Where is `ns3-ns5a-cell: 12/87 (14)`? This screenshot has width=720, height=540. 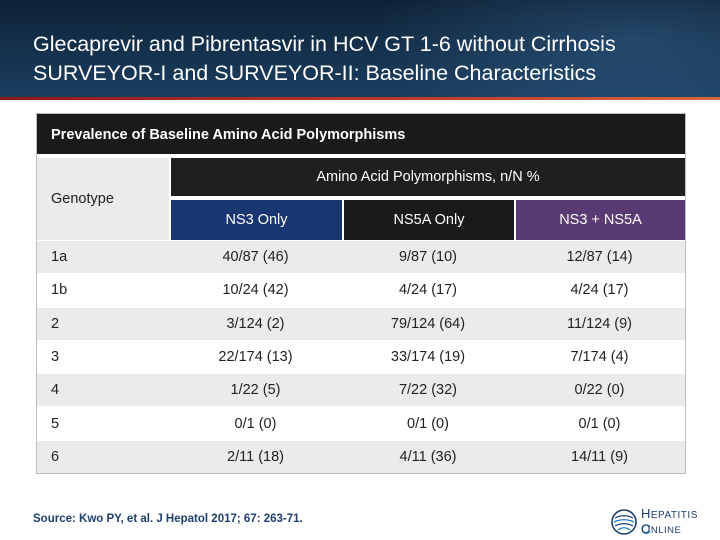 ns3-ns5a-cell: 12/87 (14) is located at coordinates (599, 257).